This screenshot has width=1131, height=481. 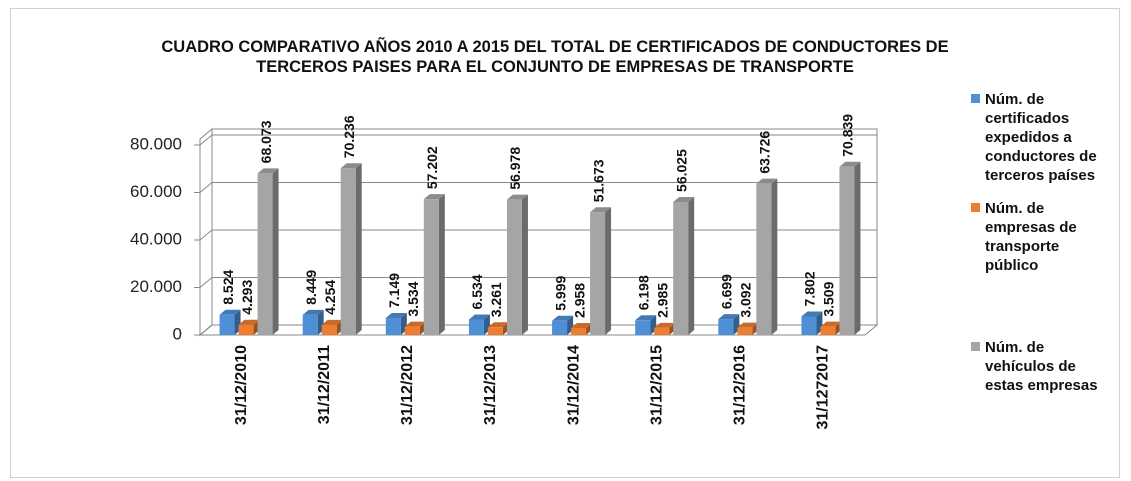 What do you see at coordinates (727, 291) in the screenshot?
I see `data-label: 6.699` at bounding box center [727, 291].